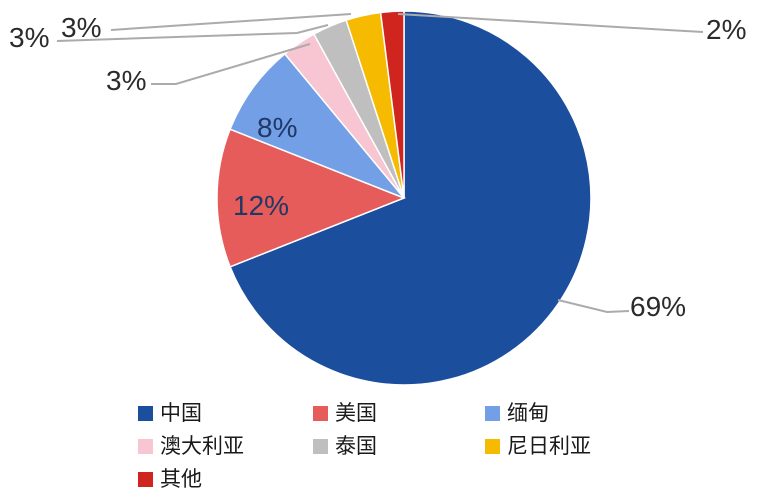 The width and height of the screenshot is (772, 498). I want to click on pie-slice-other, so click(392, 104).